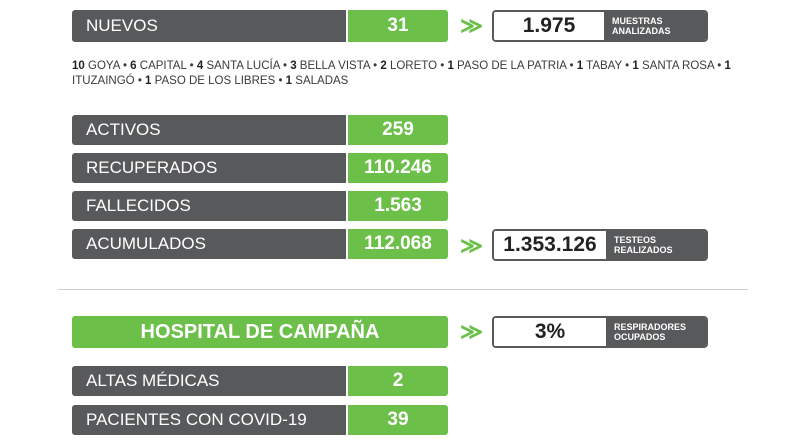 This screenshot has height=445, width=800. I want to click on testeos-box: 1.353.126 TESTEOS REALIZADOS, so click(600, 245).